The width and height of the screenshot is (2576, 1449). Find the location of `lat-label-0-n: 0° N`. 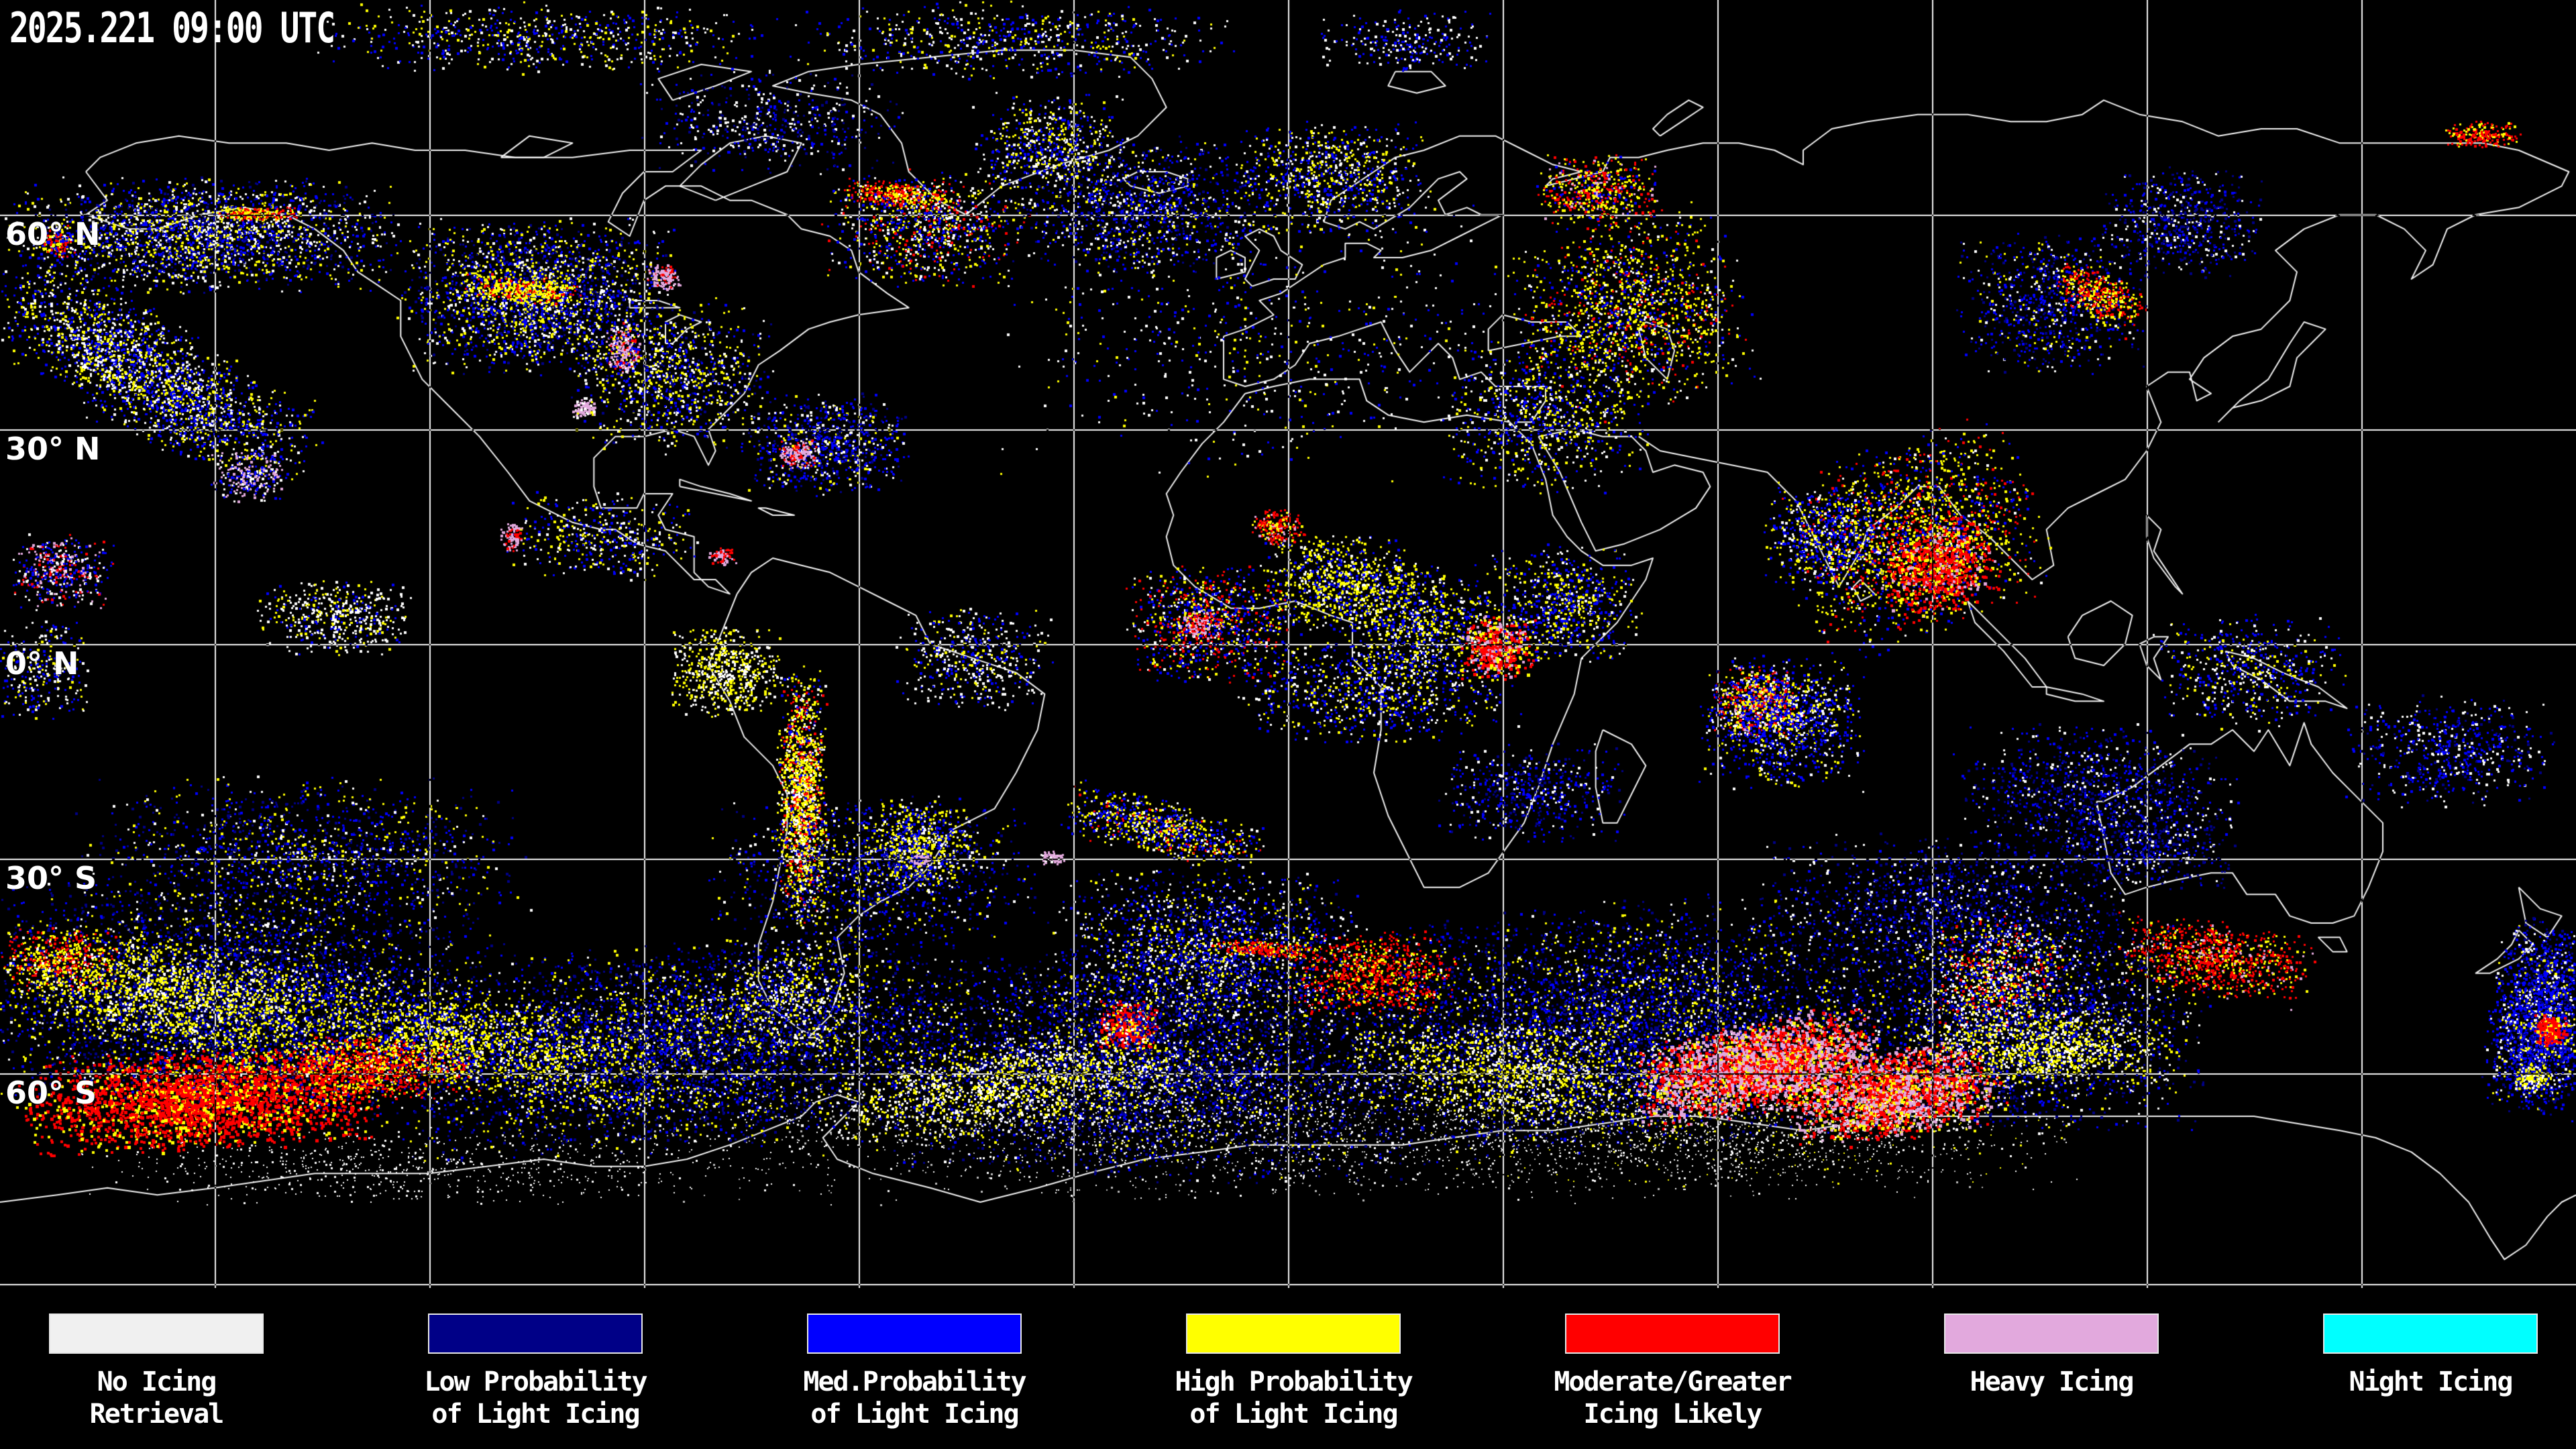

lat-label-0-n: 0° N is located at coordinates (42, 663).